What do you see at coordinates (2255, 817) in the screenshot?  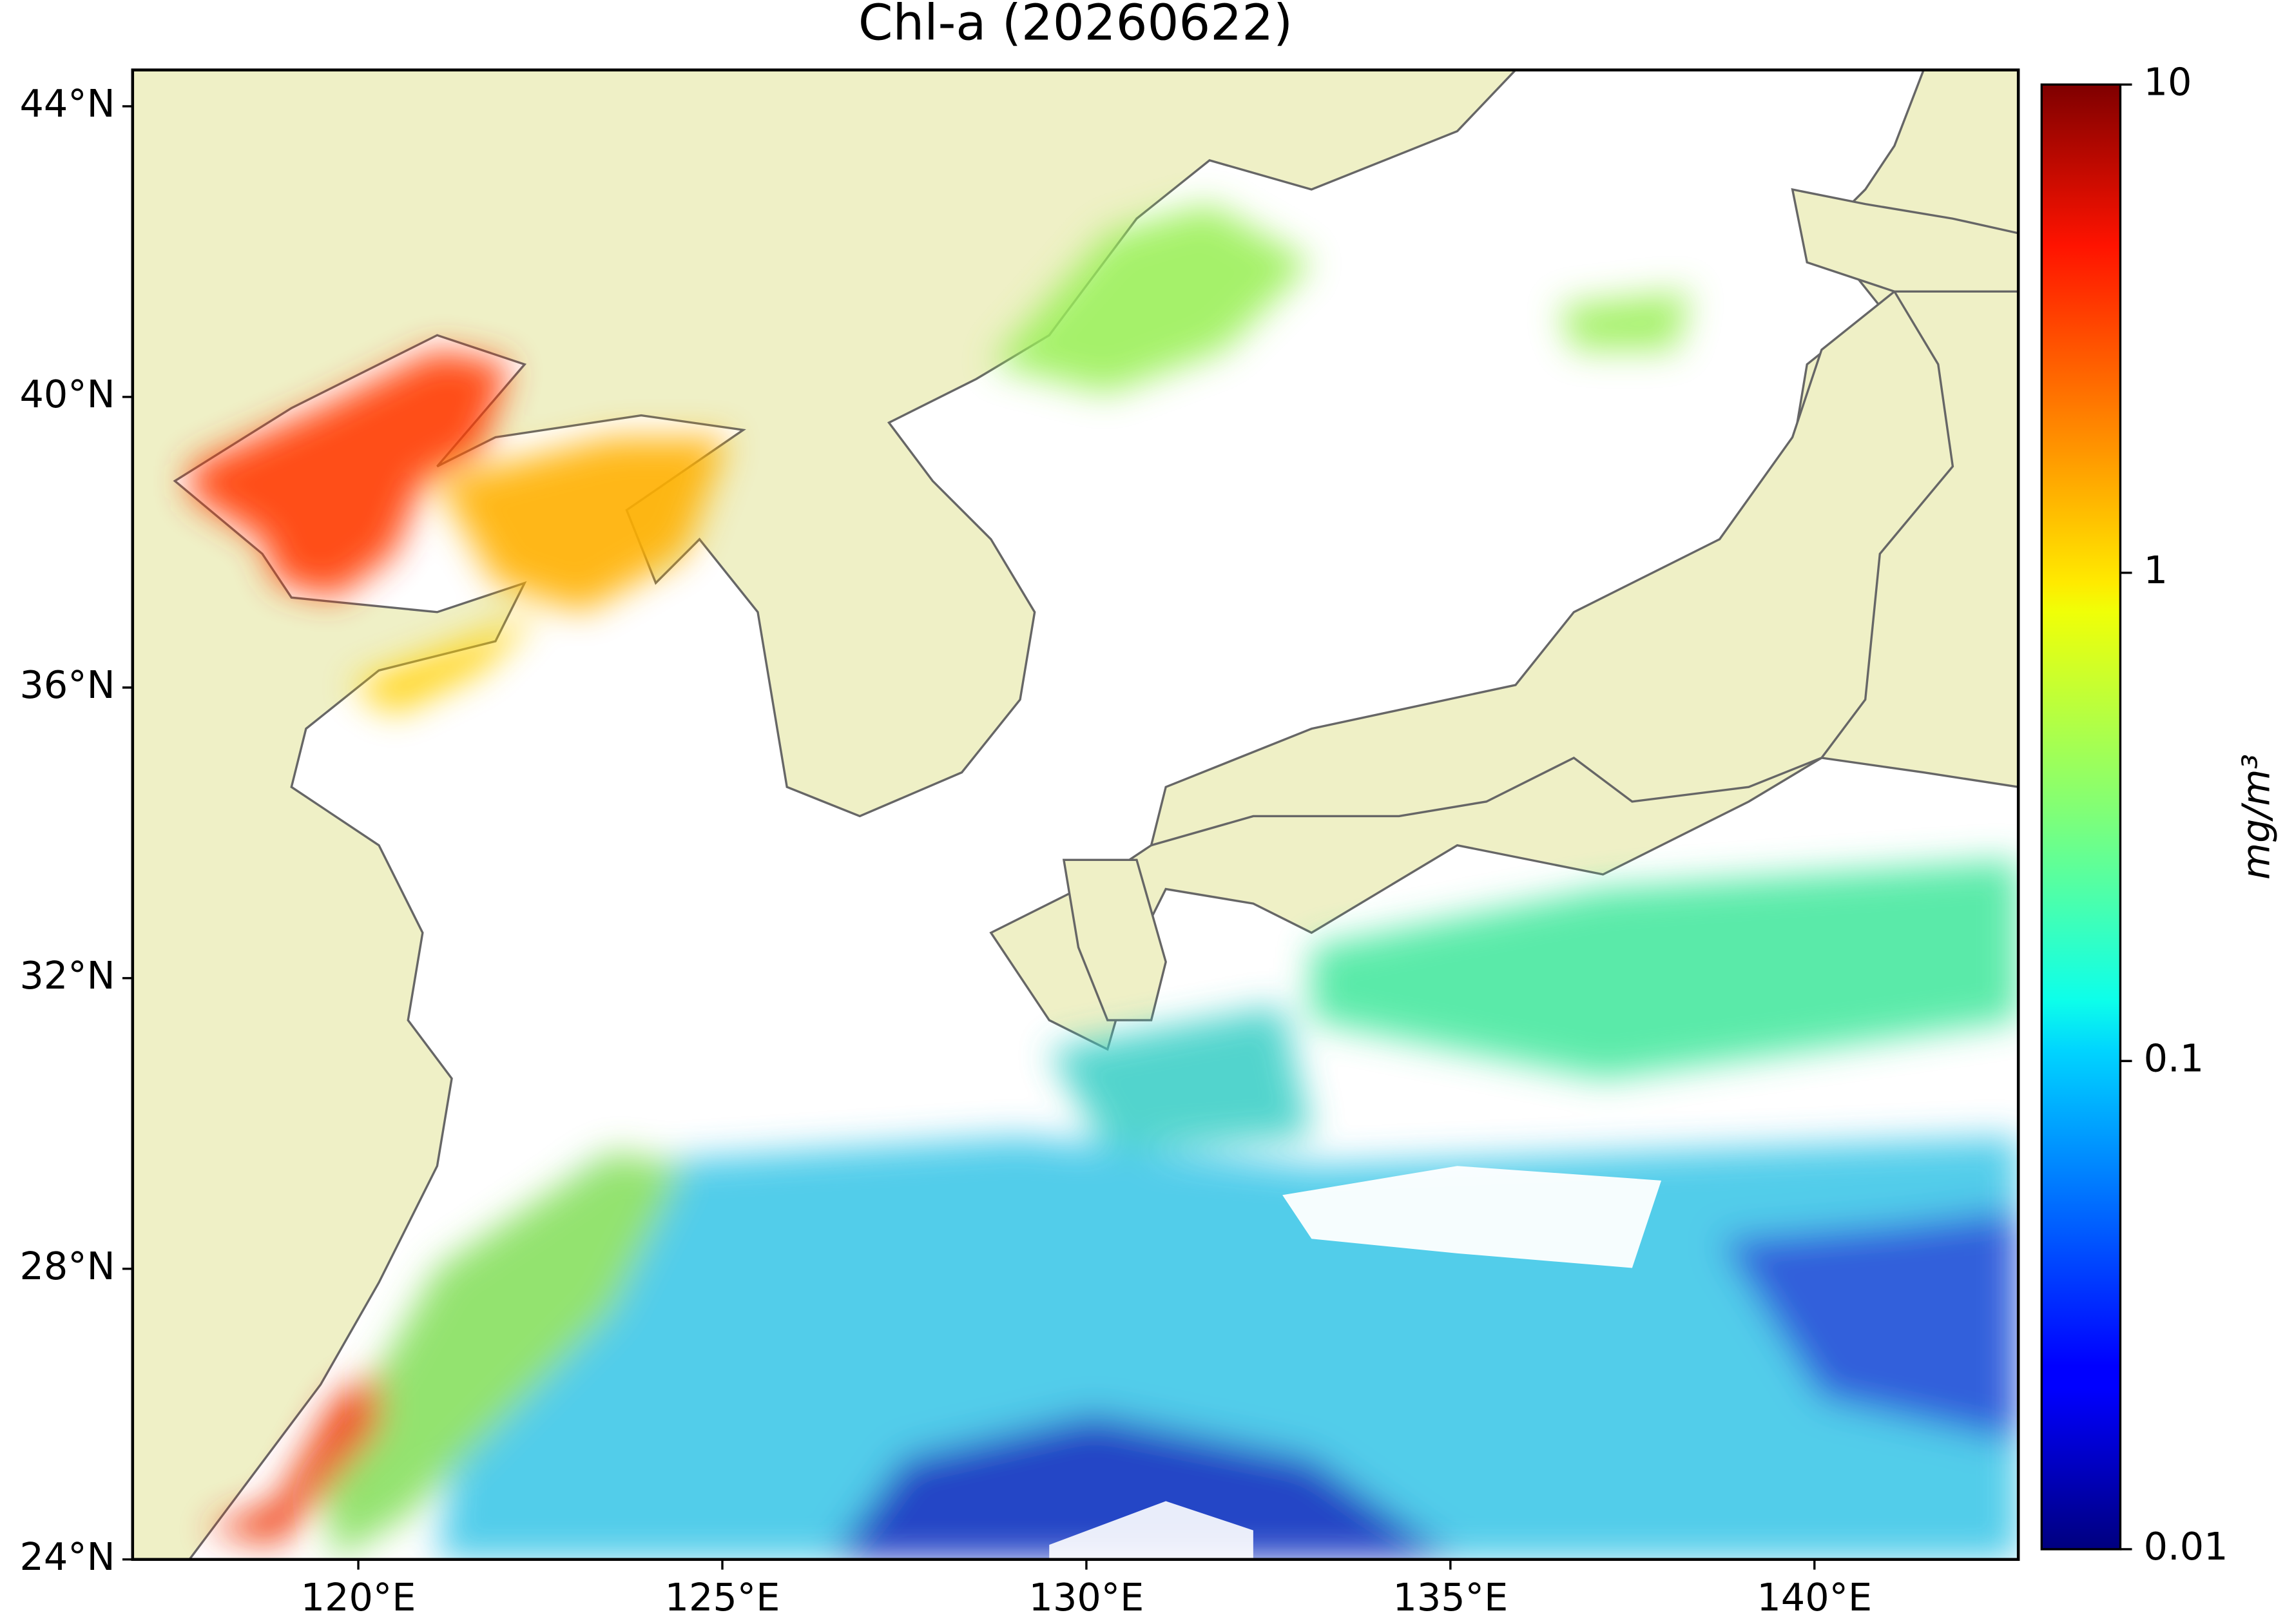 I see `colorbar-label: mg/m³` at bounding box center [2255, 817].